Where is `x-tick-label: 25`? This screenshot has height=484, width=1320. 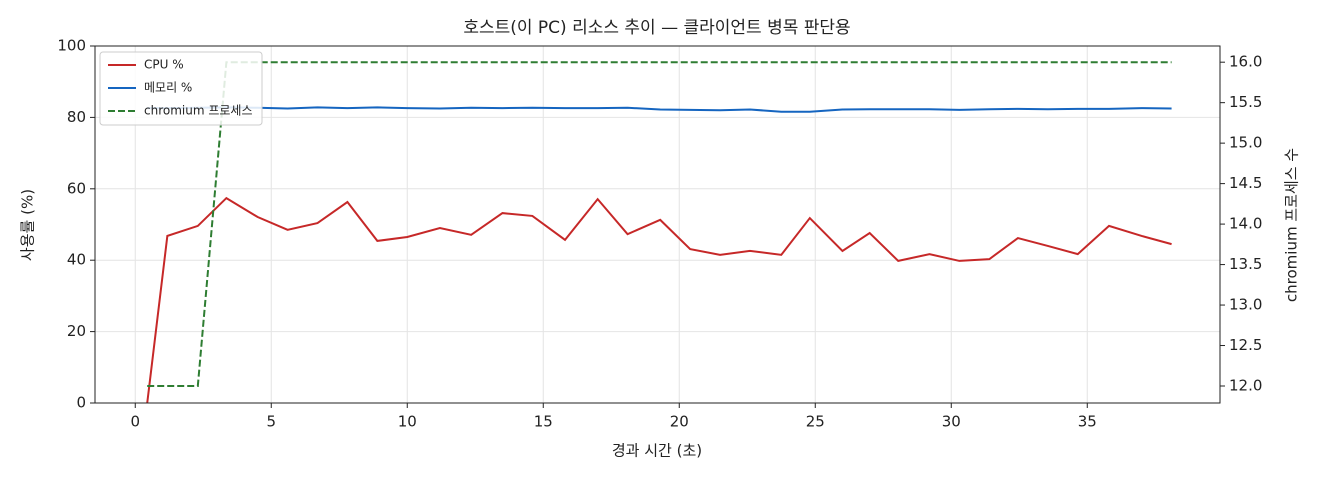
x-tick-label: 25 is located at coordinates (815, 422).